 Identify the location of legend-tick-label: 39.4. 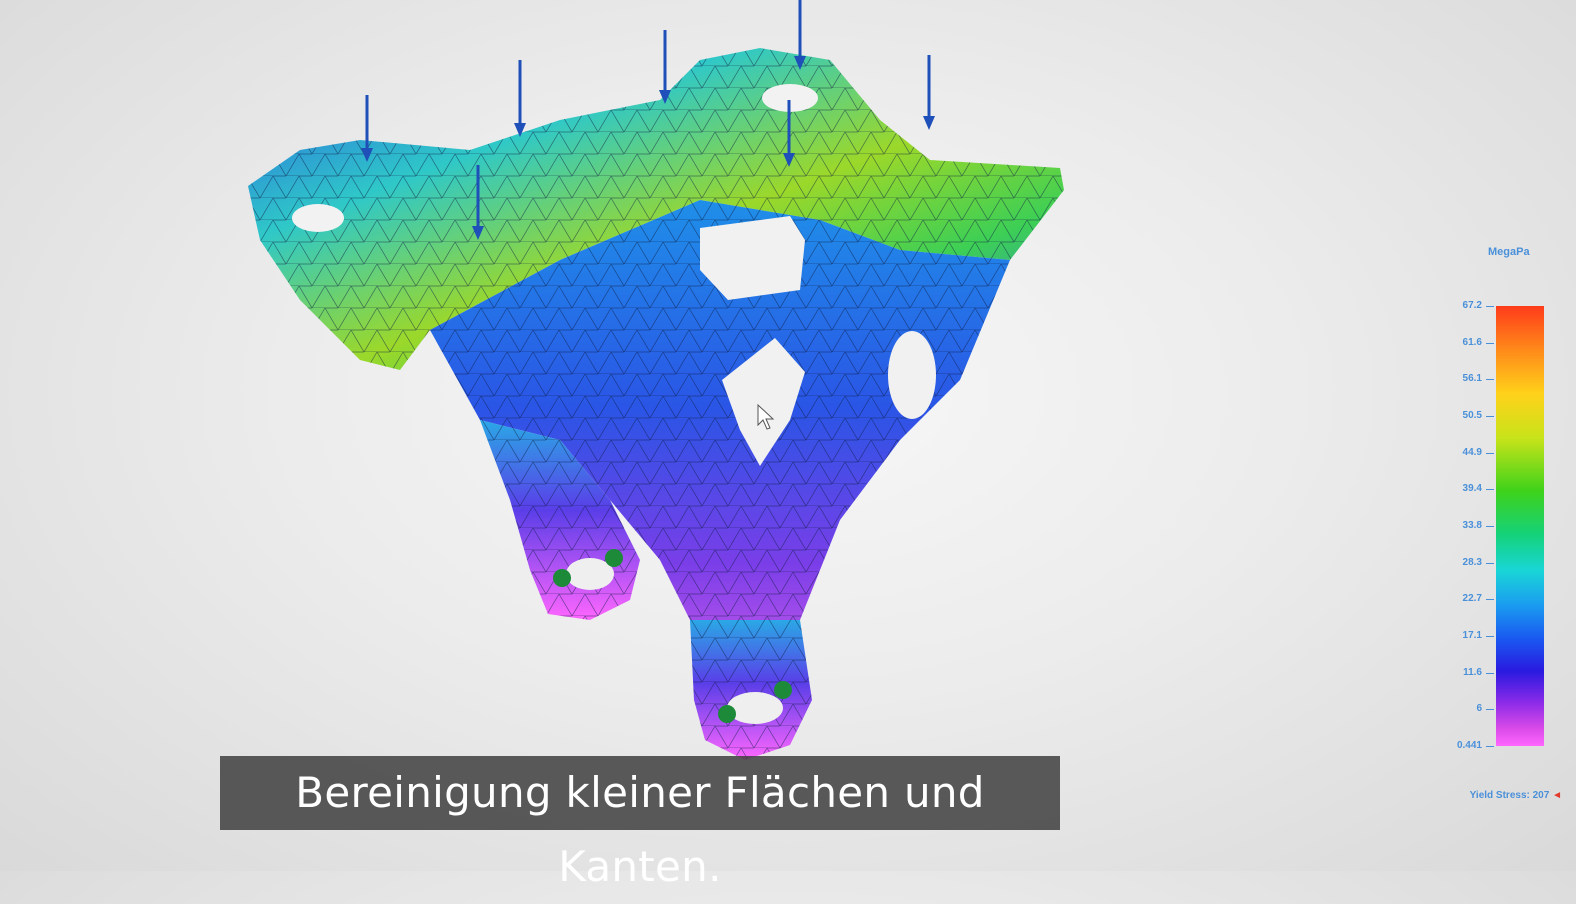
(1472, 489).